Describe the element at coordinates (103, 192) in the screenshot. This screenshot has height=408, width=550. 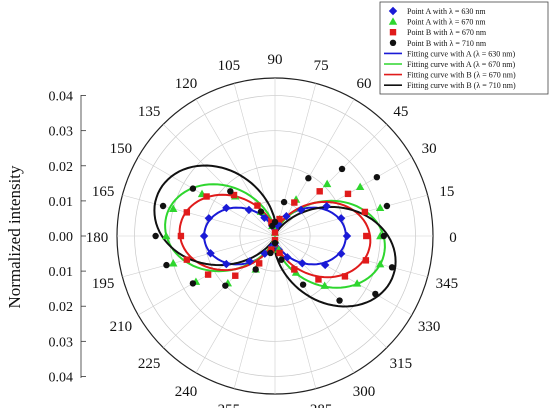
I see `angle-label: 165` at that location.